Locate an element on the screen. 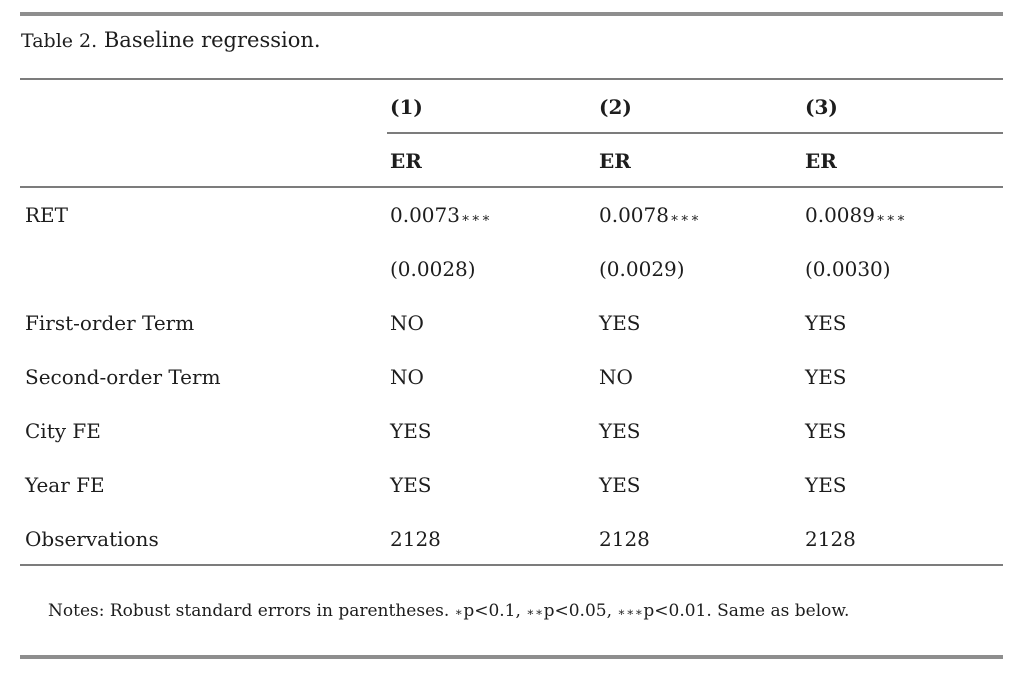  row-label: Year FE is located at coordinates (65, 484).